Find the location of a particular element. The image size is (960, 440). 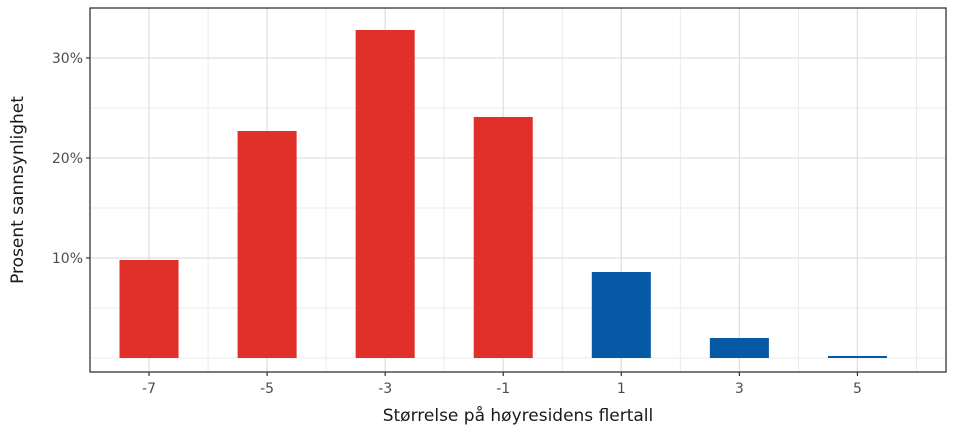

bar--1 is located at coordinates (503, 237).